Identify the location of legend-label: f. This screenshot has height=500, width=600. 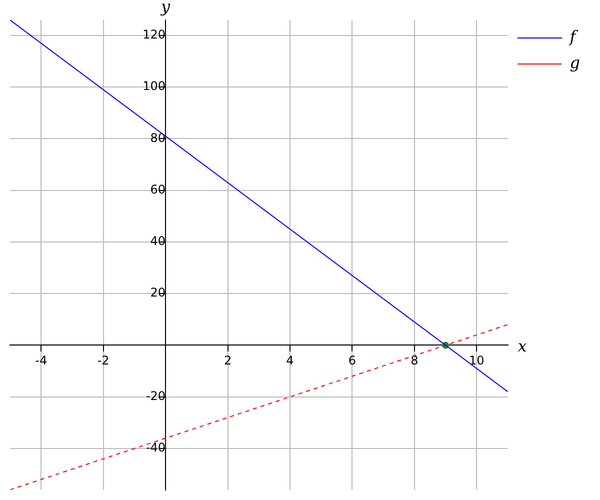
(573, 36).